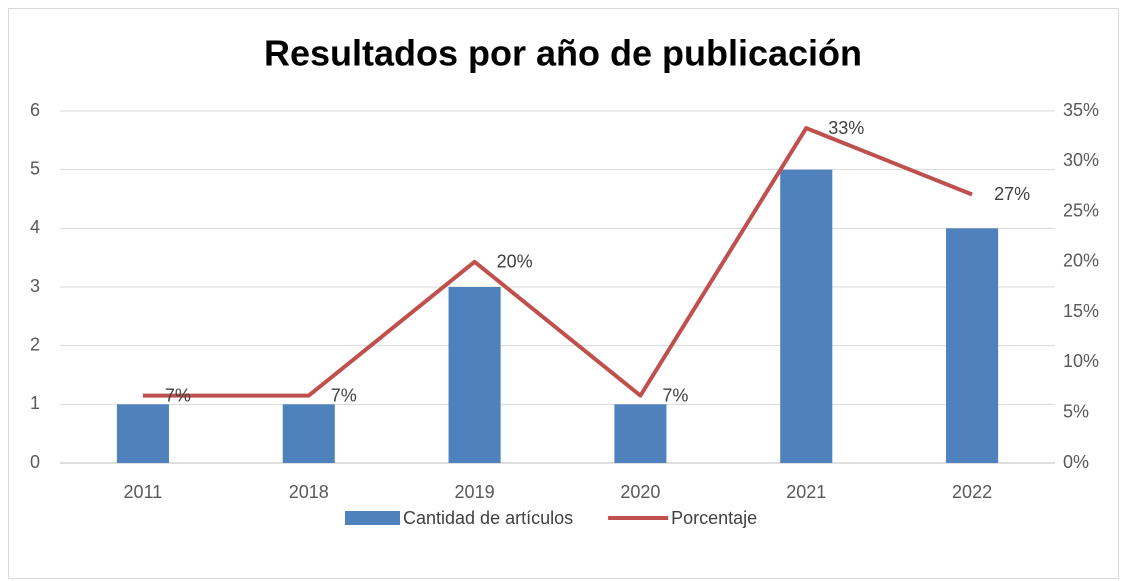 The height and width of the screenshot is (581, 1127). What do you see at coordinates (515, 262) in the screenshot?
I see `data-label: 20%` at bounding box center [515, 262].